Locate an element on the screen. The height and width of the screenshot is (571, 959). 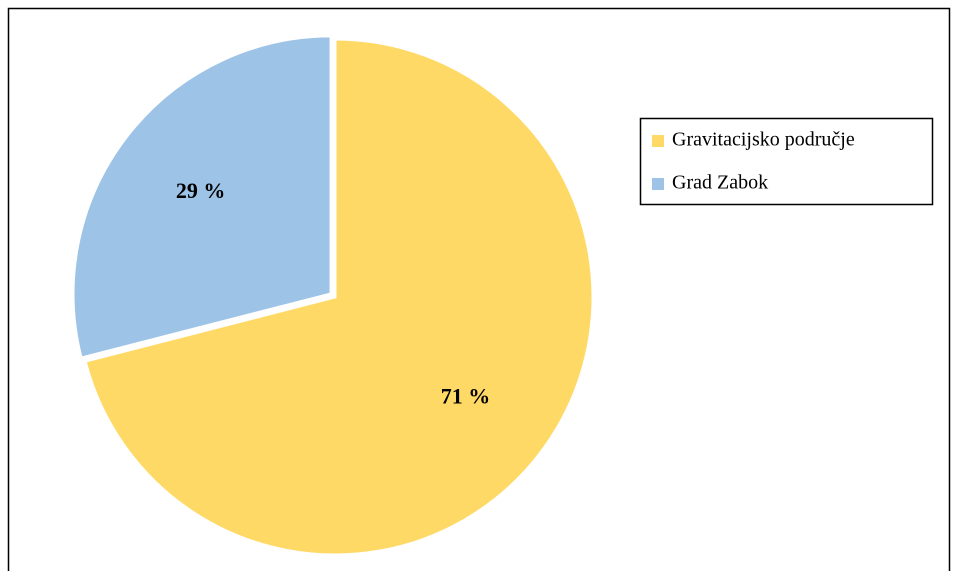
legend-label: Gravitacijsko područje is located at coordinates (763, 140).